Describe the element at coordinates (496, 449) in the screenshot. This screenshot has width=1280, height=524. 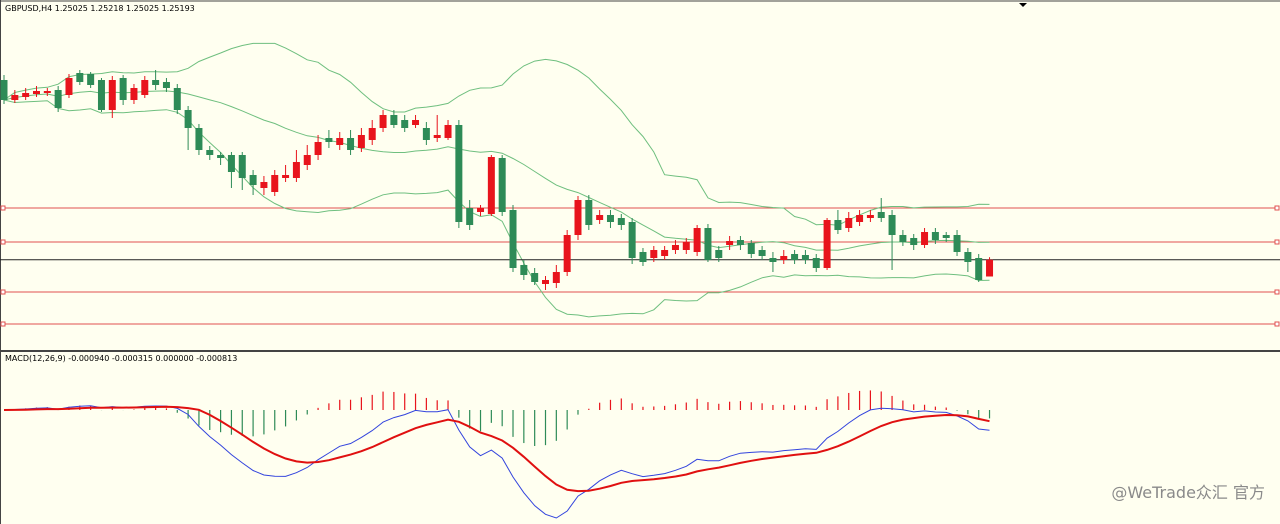
I see `signal-line` at that location.